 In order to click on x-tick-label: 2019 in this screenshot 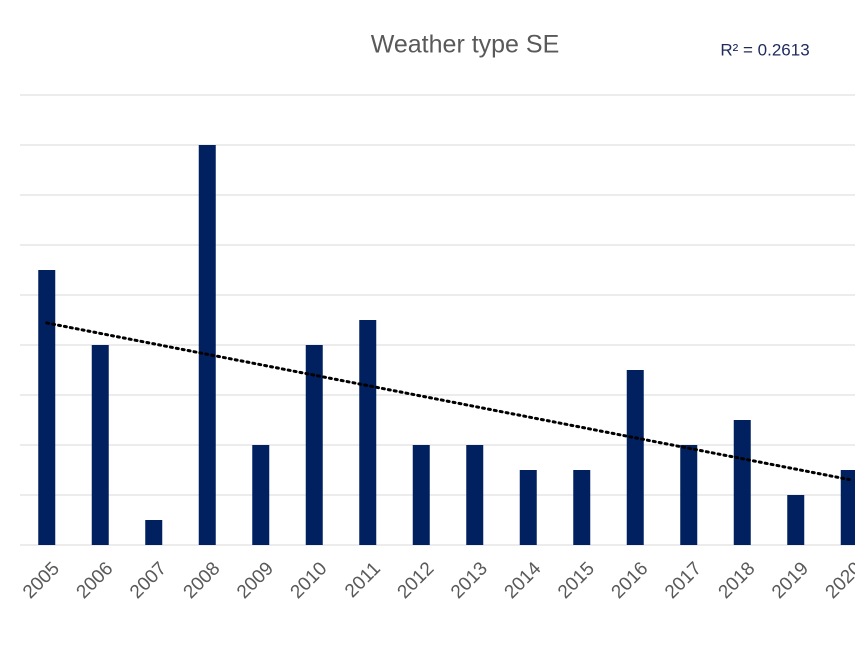, I will do `click(790, 580)`.